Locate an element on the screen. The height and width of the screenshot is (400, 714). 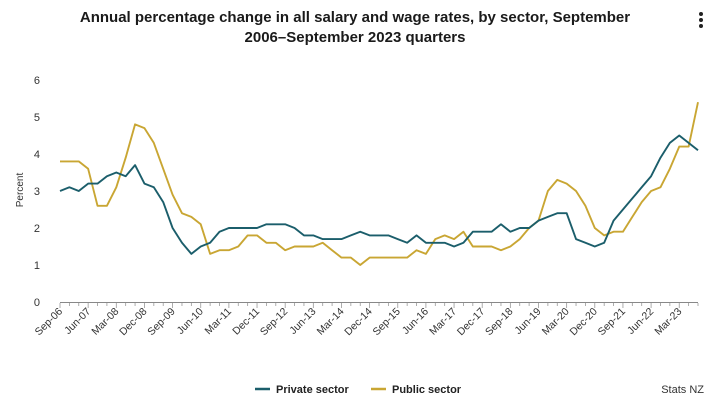
legend-item-public-sector: Public sector is located at coordinates (416, 390).